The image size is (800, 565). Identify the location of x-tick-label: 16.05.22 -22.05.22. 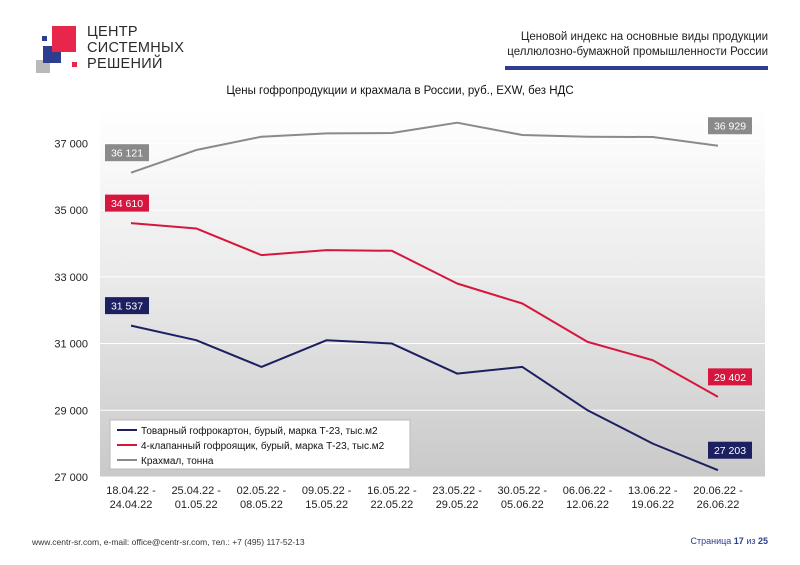
(392, 498).